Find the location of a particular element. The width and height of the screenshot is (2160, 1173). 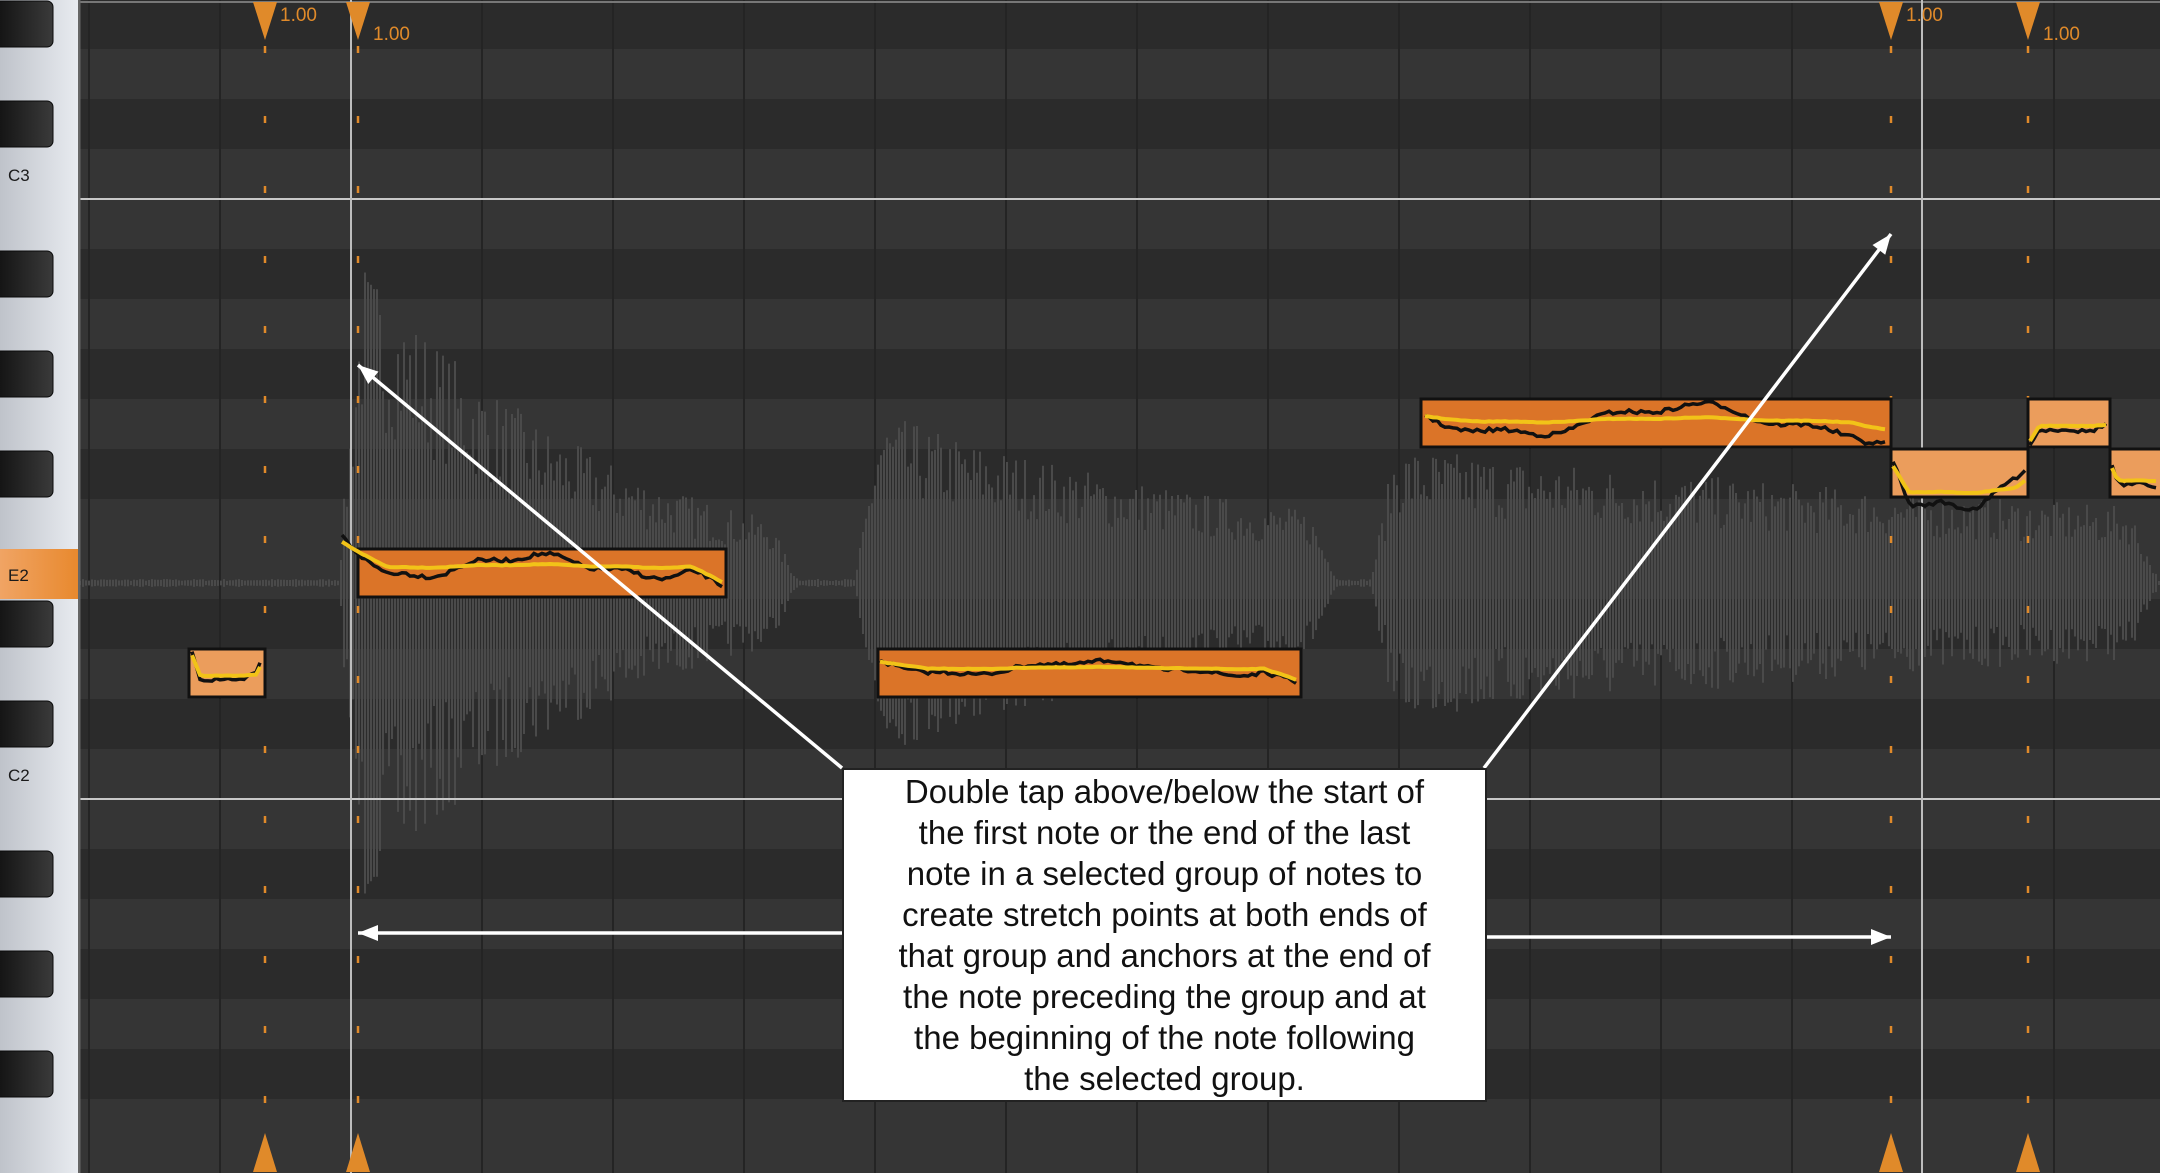

note-g2 is located at coordinates (2069, 423).